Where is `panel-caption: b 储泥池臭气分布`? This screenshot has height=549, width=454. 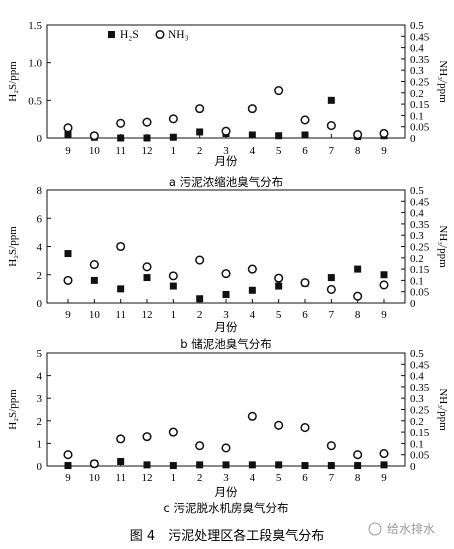 panel-caption: b 储泥池臭气分布 is located at coordinates (225, 344).